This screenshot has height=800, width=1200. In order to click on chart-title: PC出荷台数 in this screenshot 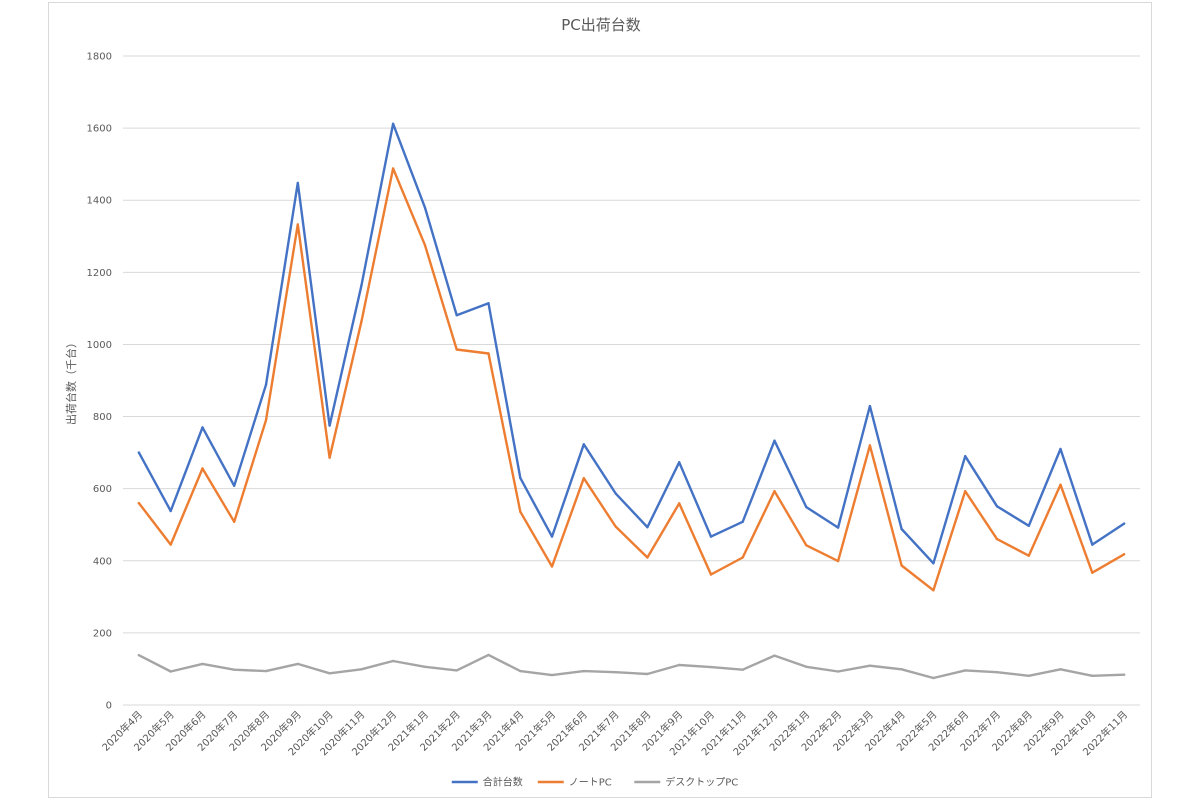, I will do `click(601, 25)`.